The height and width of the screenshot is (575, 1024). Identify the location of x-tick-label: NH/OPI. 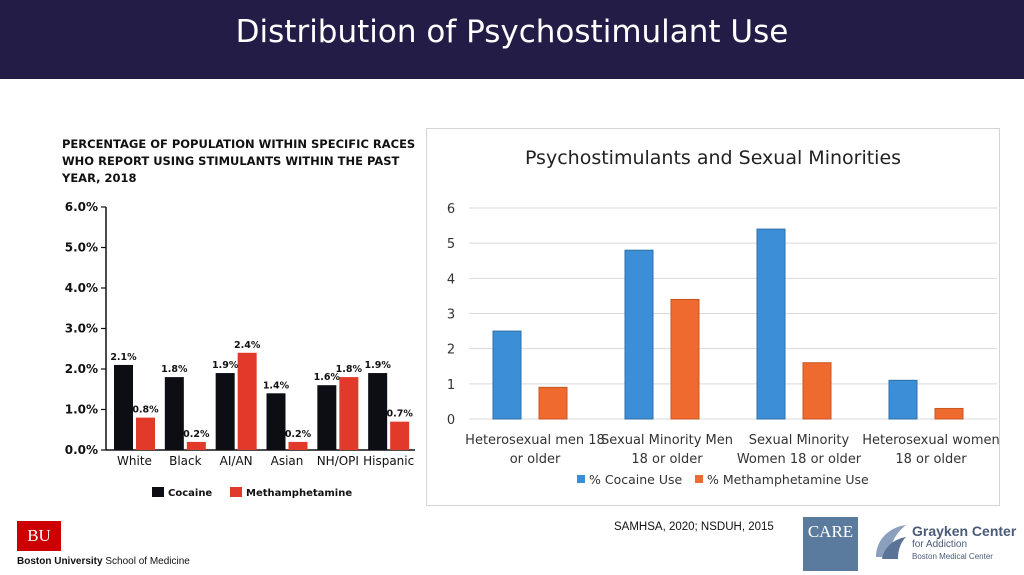
(338, 461).